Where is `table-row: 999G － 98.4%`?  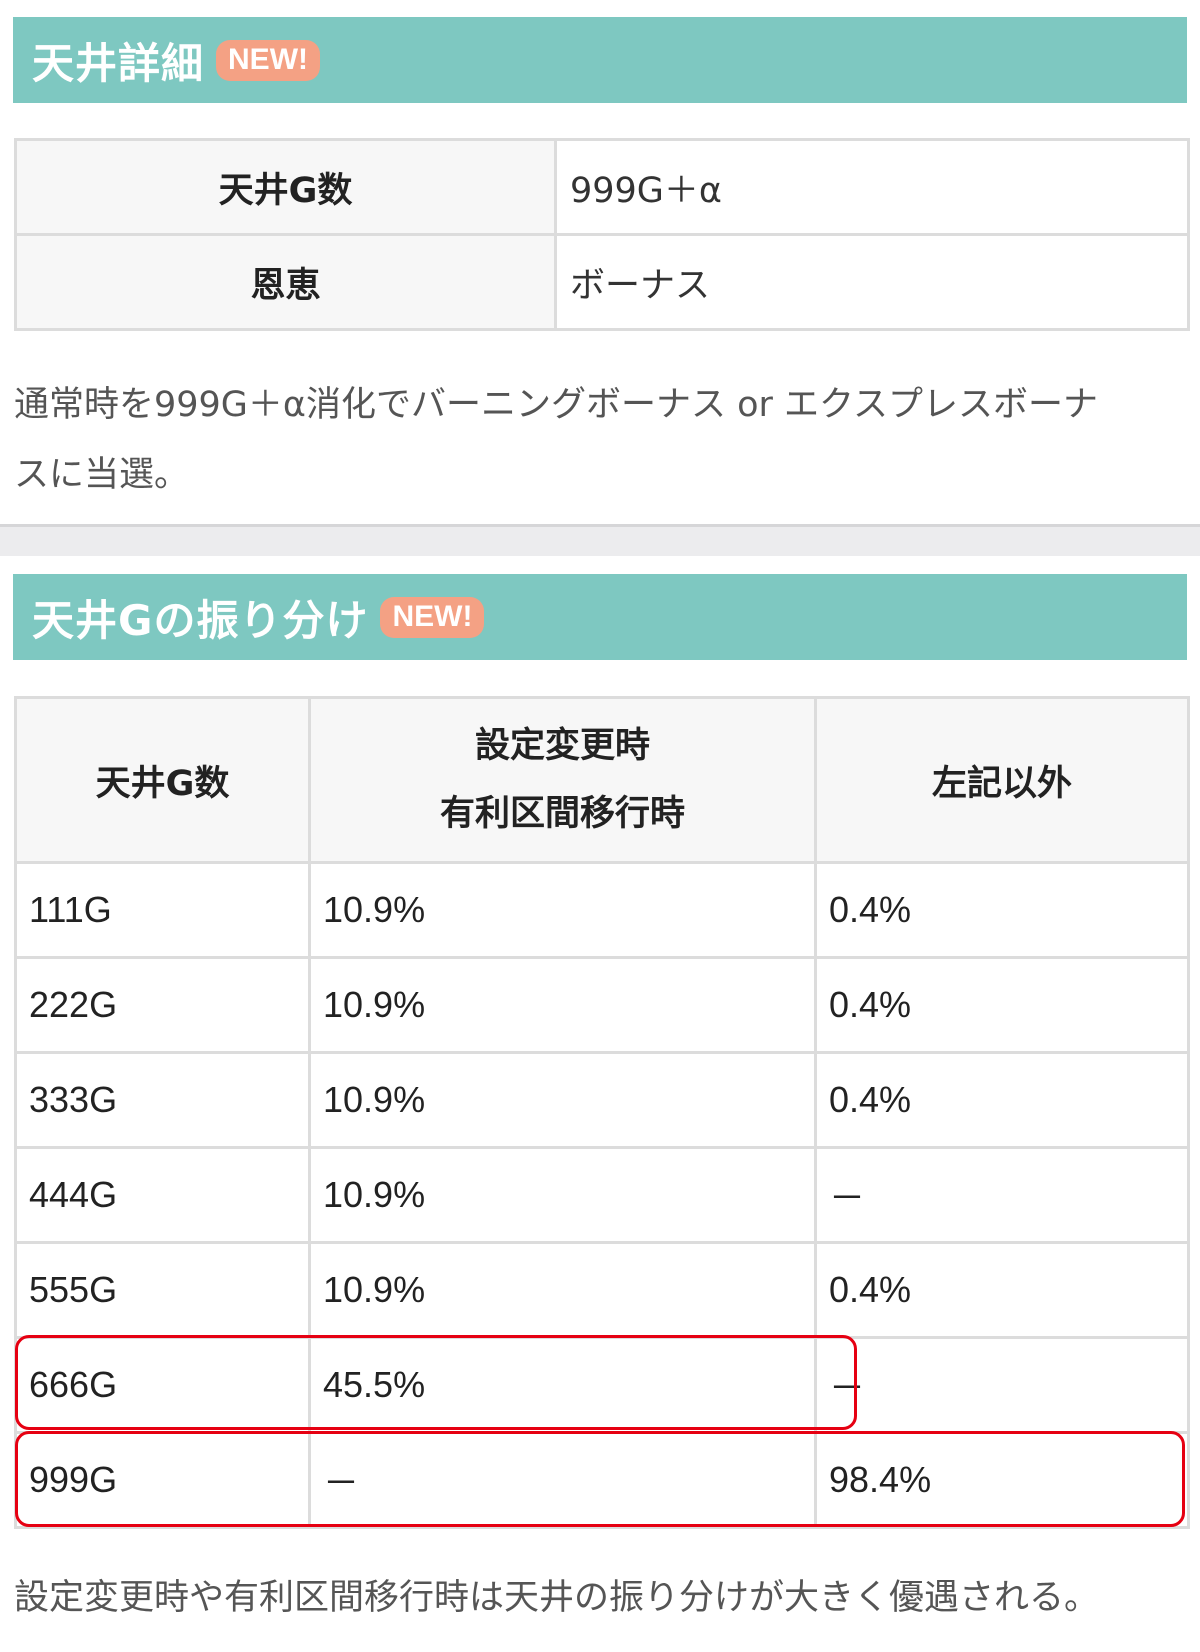
table-row: 999G － 98.4% is located at coordinates (602, 1480).